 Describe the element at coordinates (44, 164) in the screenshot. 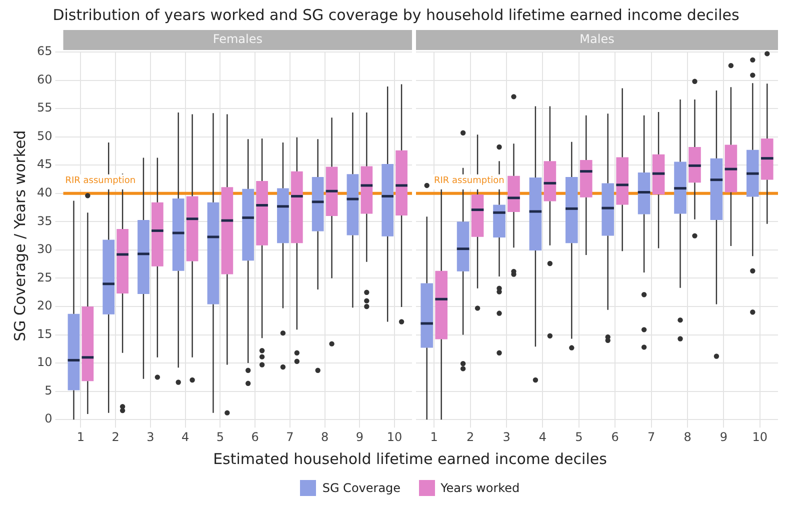

I see `y-tick-label: 45` at that location.